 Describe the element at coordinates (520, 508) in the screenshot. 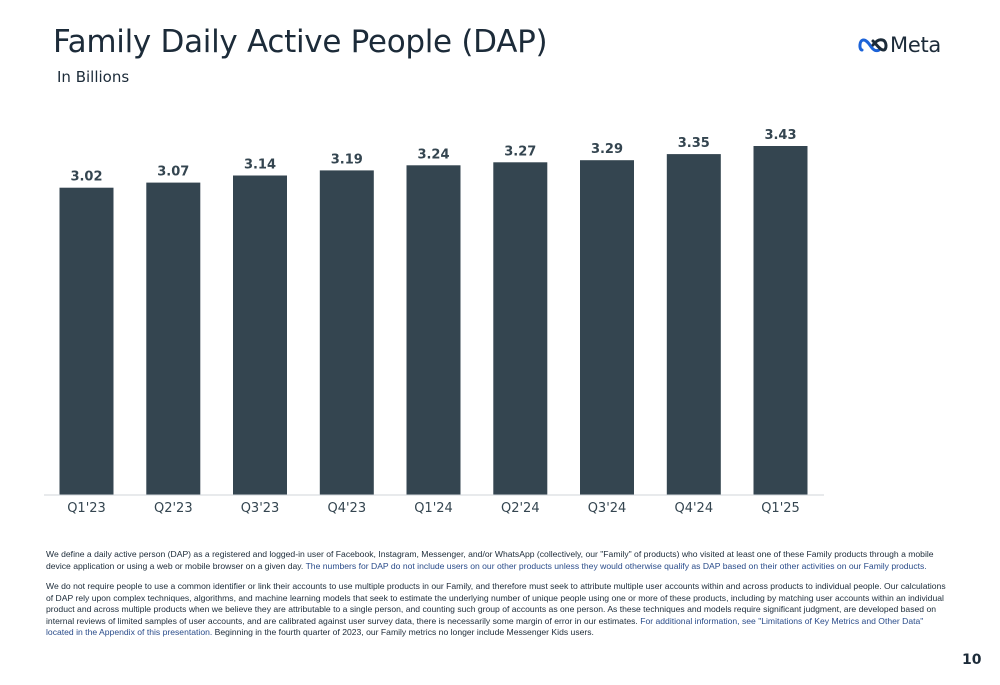

I see `x-tick-label: Q2'24` at that location.